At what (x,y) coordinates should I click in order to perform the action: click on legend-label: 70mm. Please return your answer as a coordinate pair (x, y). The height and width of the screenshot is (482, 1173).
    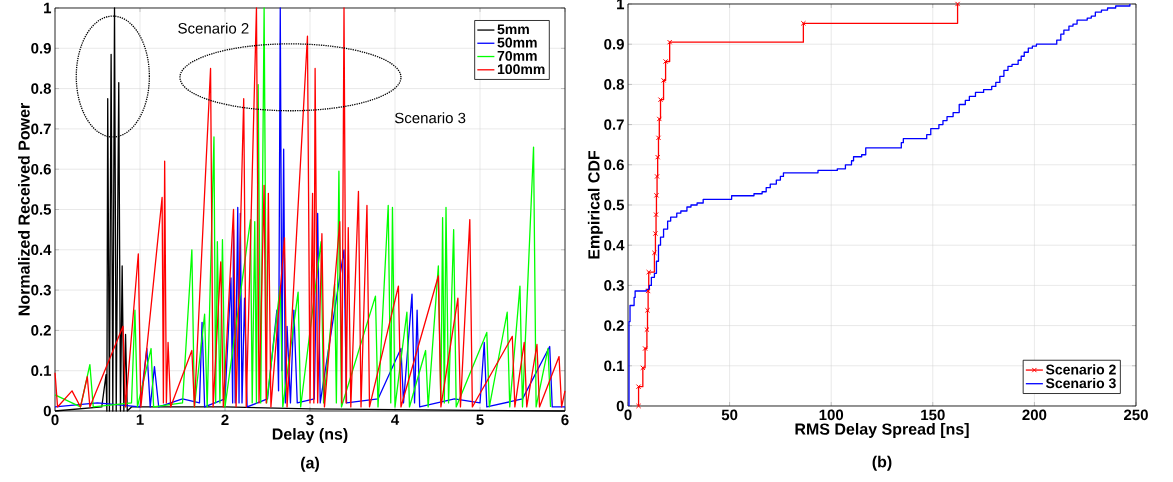
    Looking at the image, I should click on (517, 55).